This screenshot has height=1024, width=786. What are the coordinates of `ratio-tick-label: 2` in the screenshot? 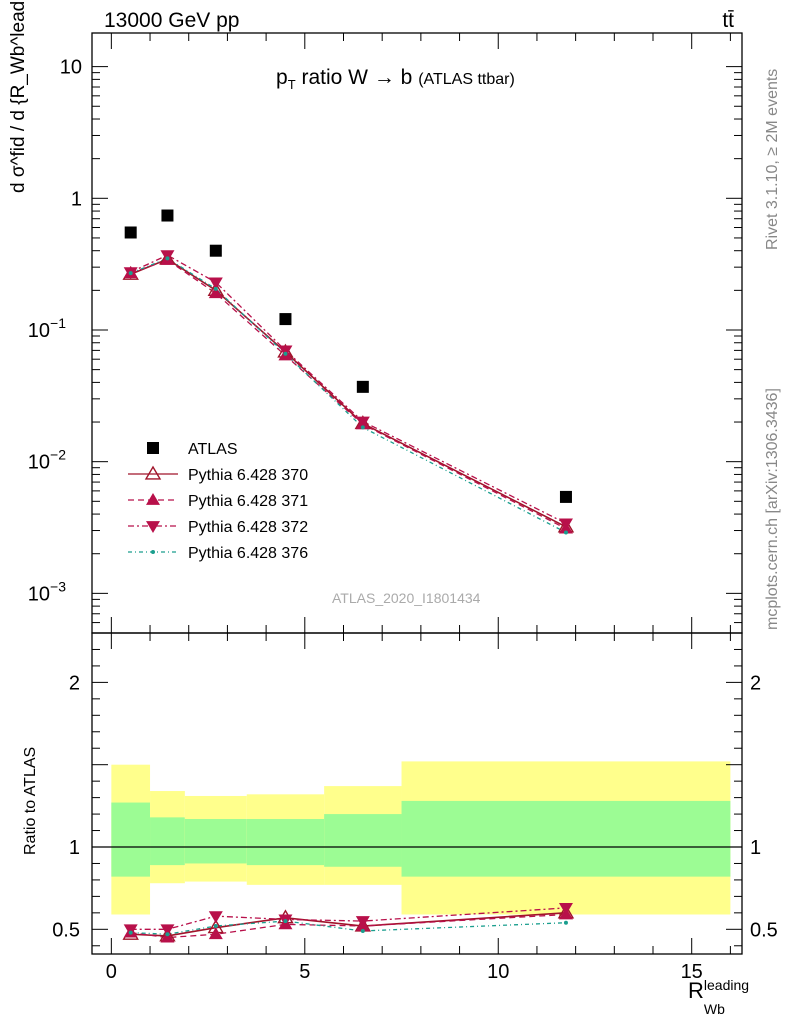 It's located at (74, 683).